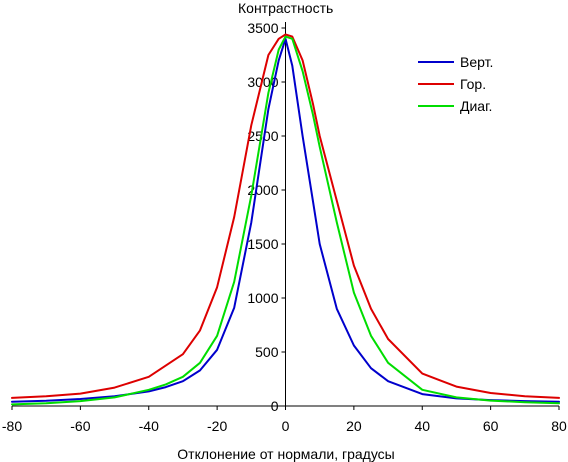 The width and height of the screenshot is (568, 462). I want to click on y-tick-label: 1500, so click(262, 244).